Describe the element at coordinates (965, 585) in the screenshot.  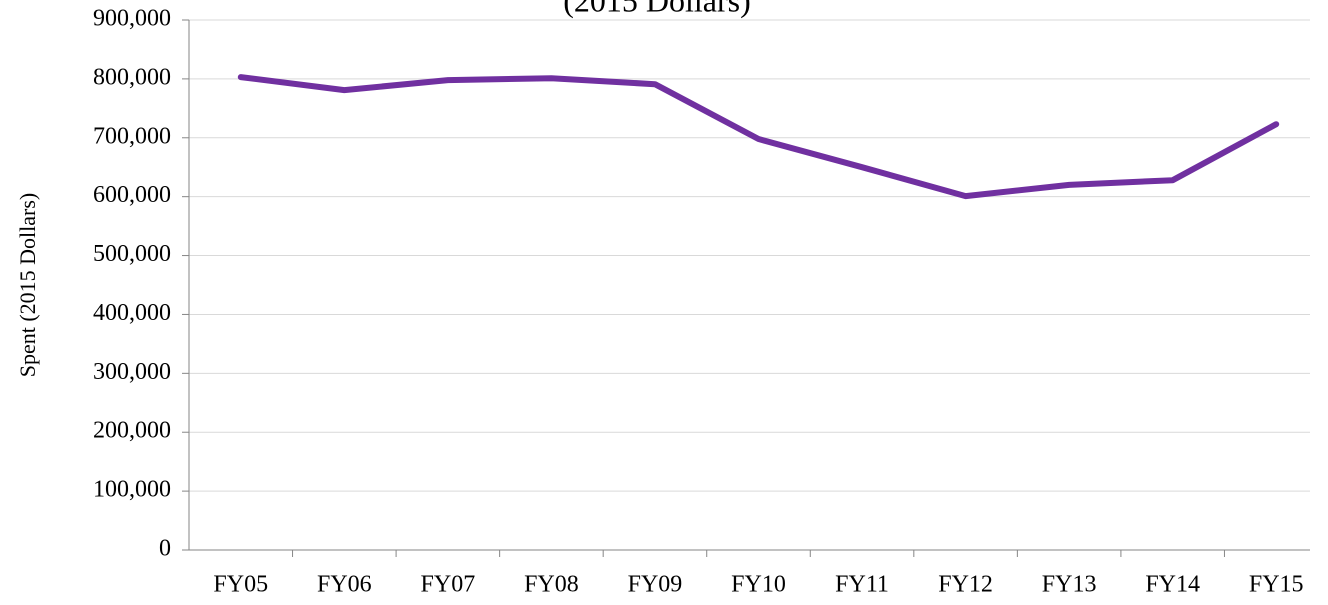
I see `x-tick-label: FY12` at that location.